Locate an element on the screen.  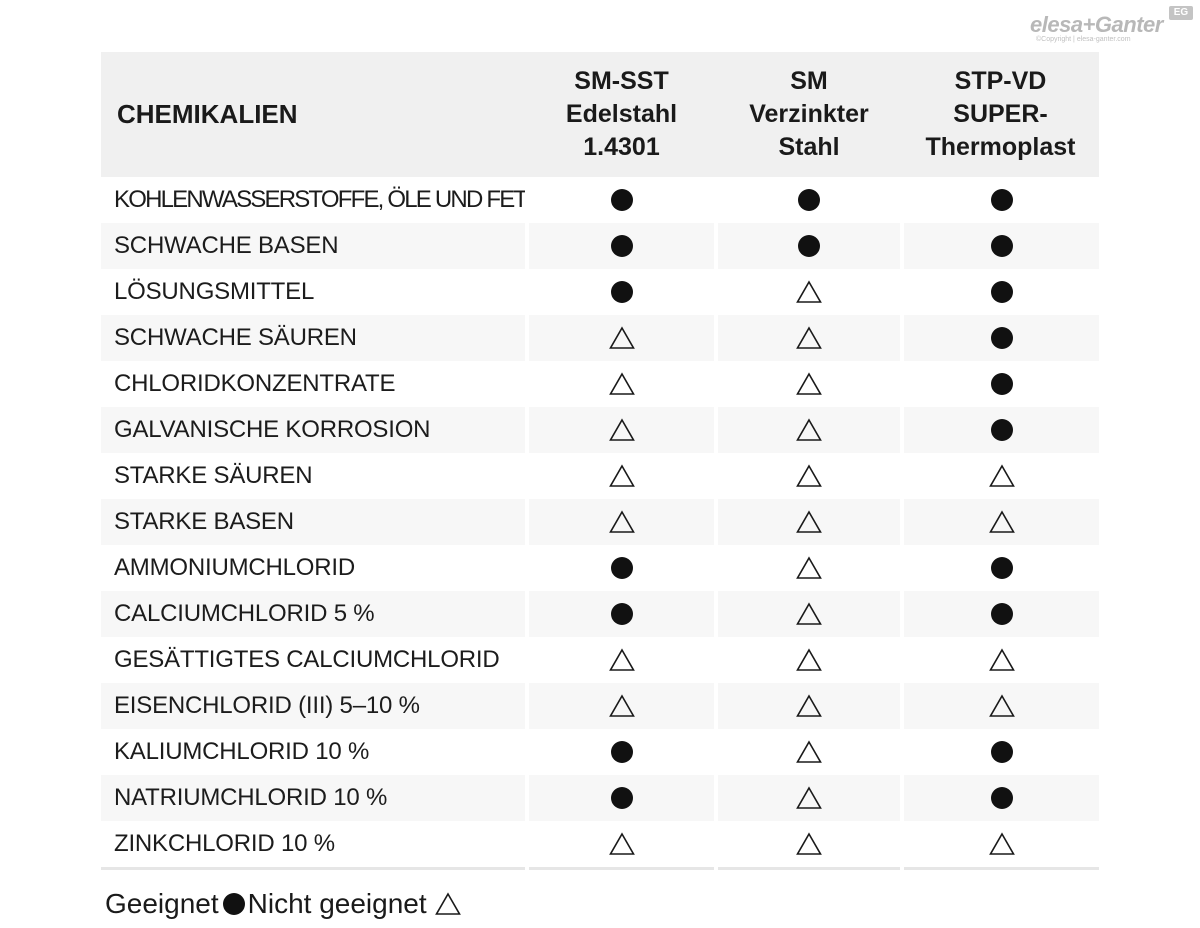
header-line: SUPER- is located at coordinates (1000, 114).